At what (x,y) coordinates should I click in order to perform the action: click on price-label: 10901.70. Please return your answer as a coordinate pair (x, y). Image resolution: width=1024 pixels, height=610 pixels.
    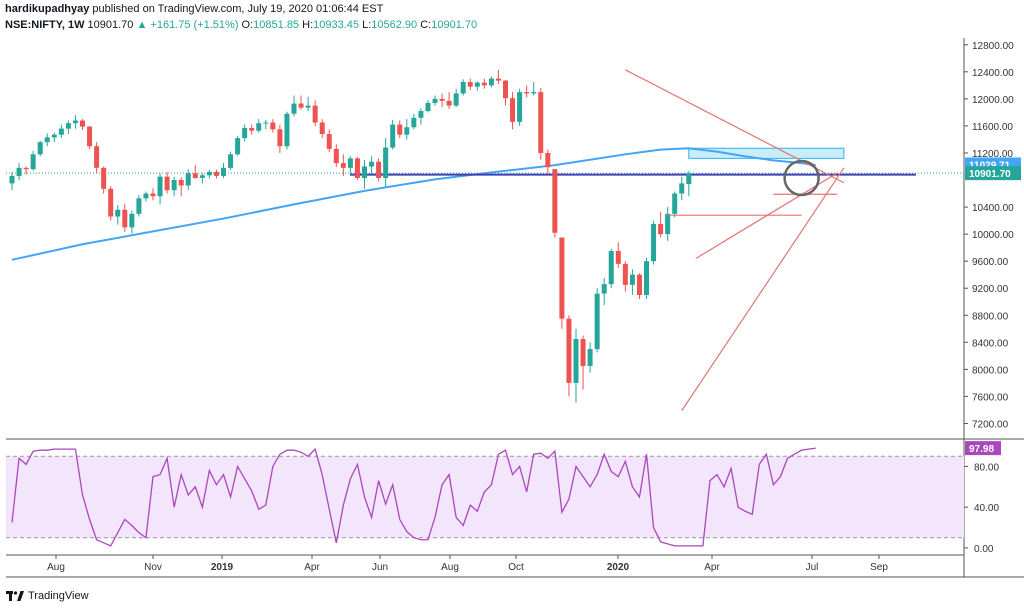
    Looking at the image, I should click on (990, 174).